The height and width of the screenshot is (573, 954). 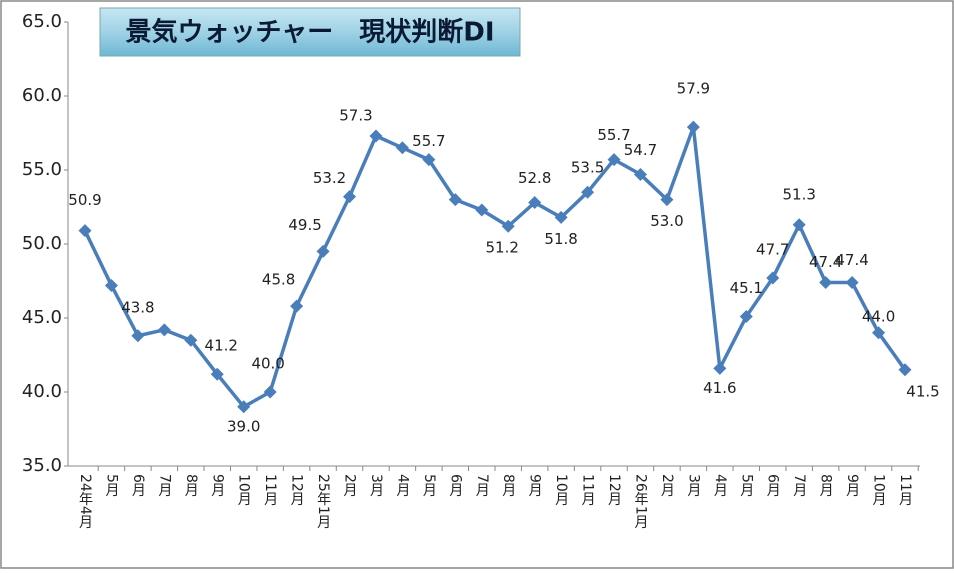 I want to click on data-label: 54.7, so click(x=640, y=150).